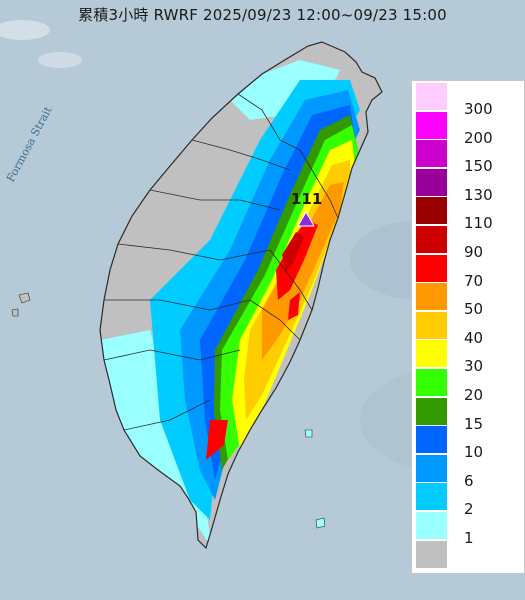 This screenshot has height=600, width=525. What do you see at coordinates (474, 252) in the screenshot?
I see `legend-label: 90` at bounding box center [474, 252].